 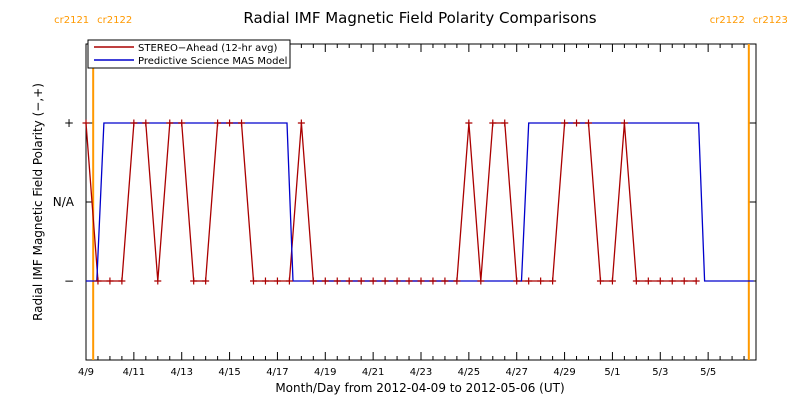 What do you see at coordinates (708, 372) in the screenshot?
I see `x-tick-label: 5/5` at bounding box center [708, 372].